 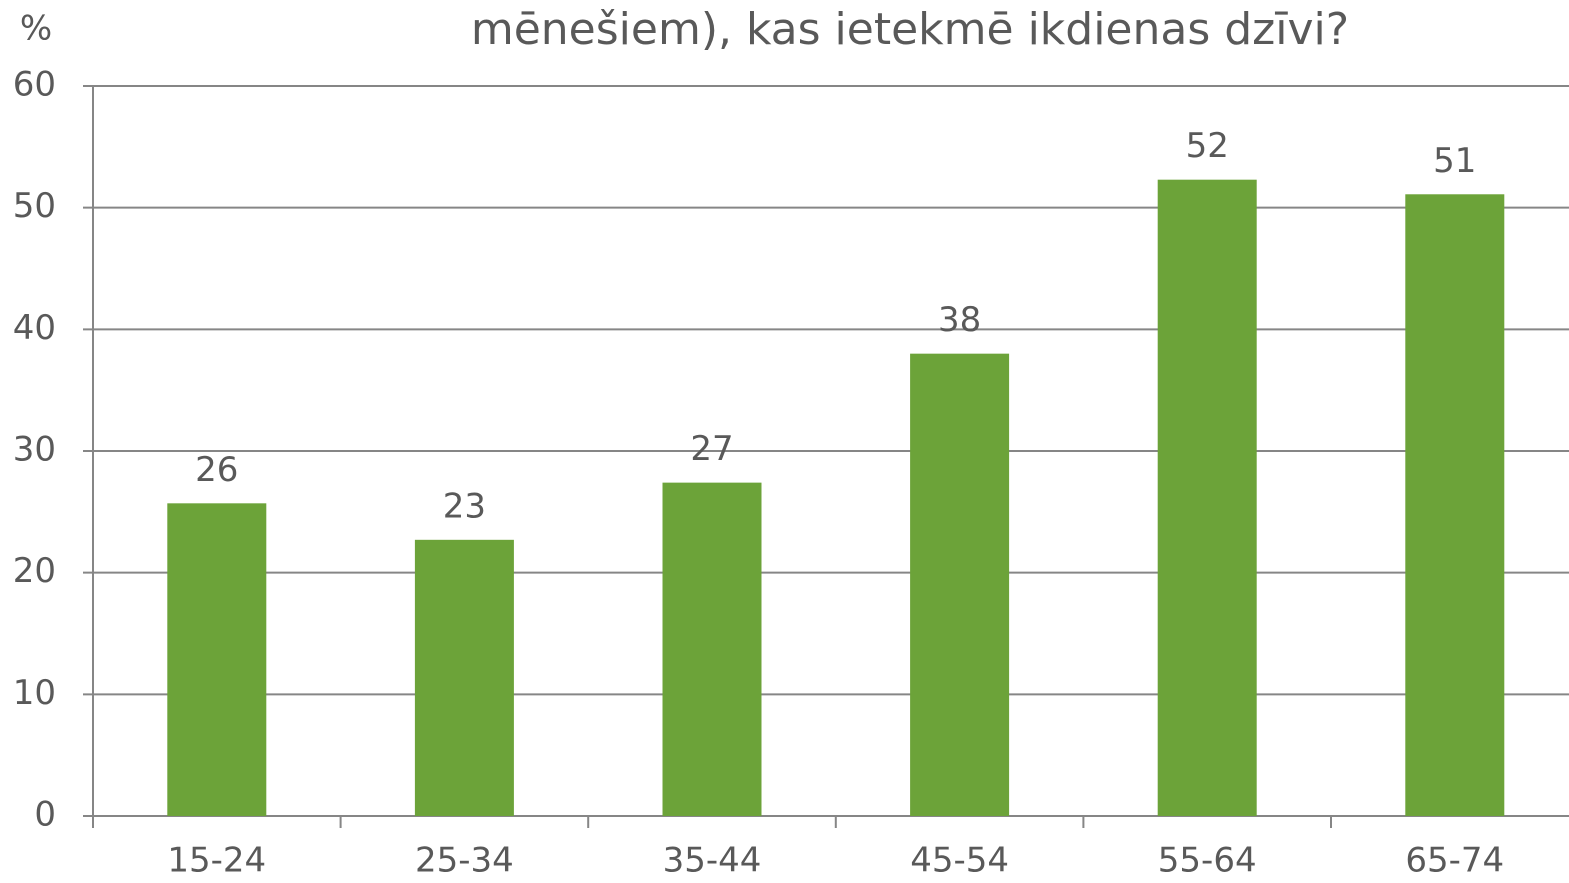 I want to click on data-label: 27, so click(x=711, y=449).